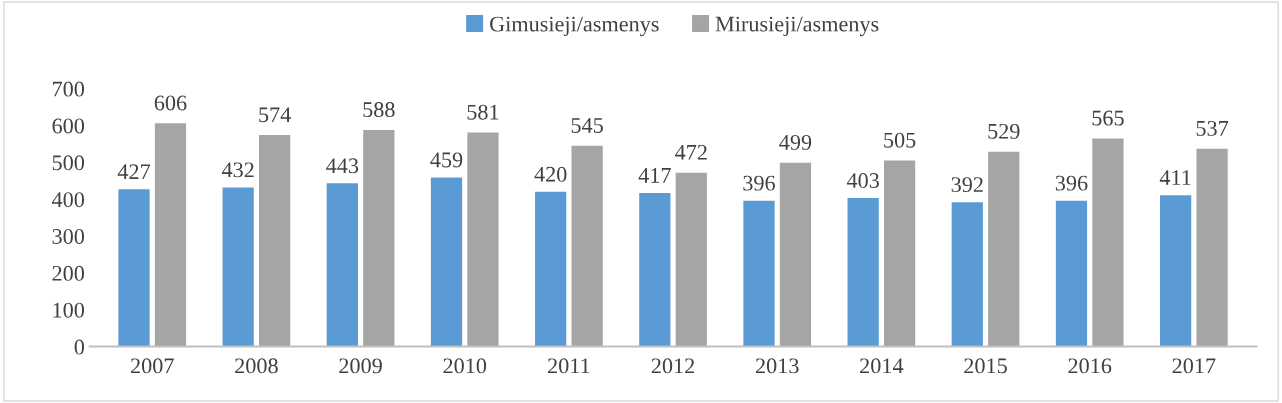 The width and height of the screenshot is (1282, 403). What do you see at coordinates (152, 366) in the screenshot?
I see `x-tick-label: 2007` at bounding box center [152, 366].